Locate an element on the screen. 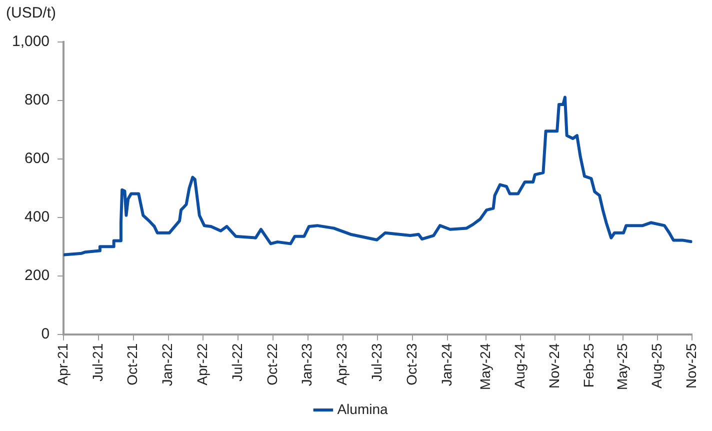 Image resolution: width=712 pixels, height=431 pixels. x-tick-label: Jan-23 is located at coordinates (306, 364).